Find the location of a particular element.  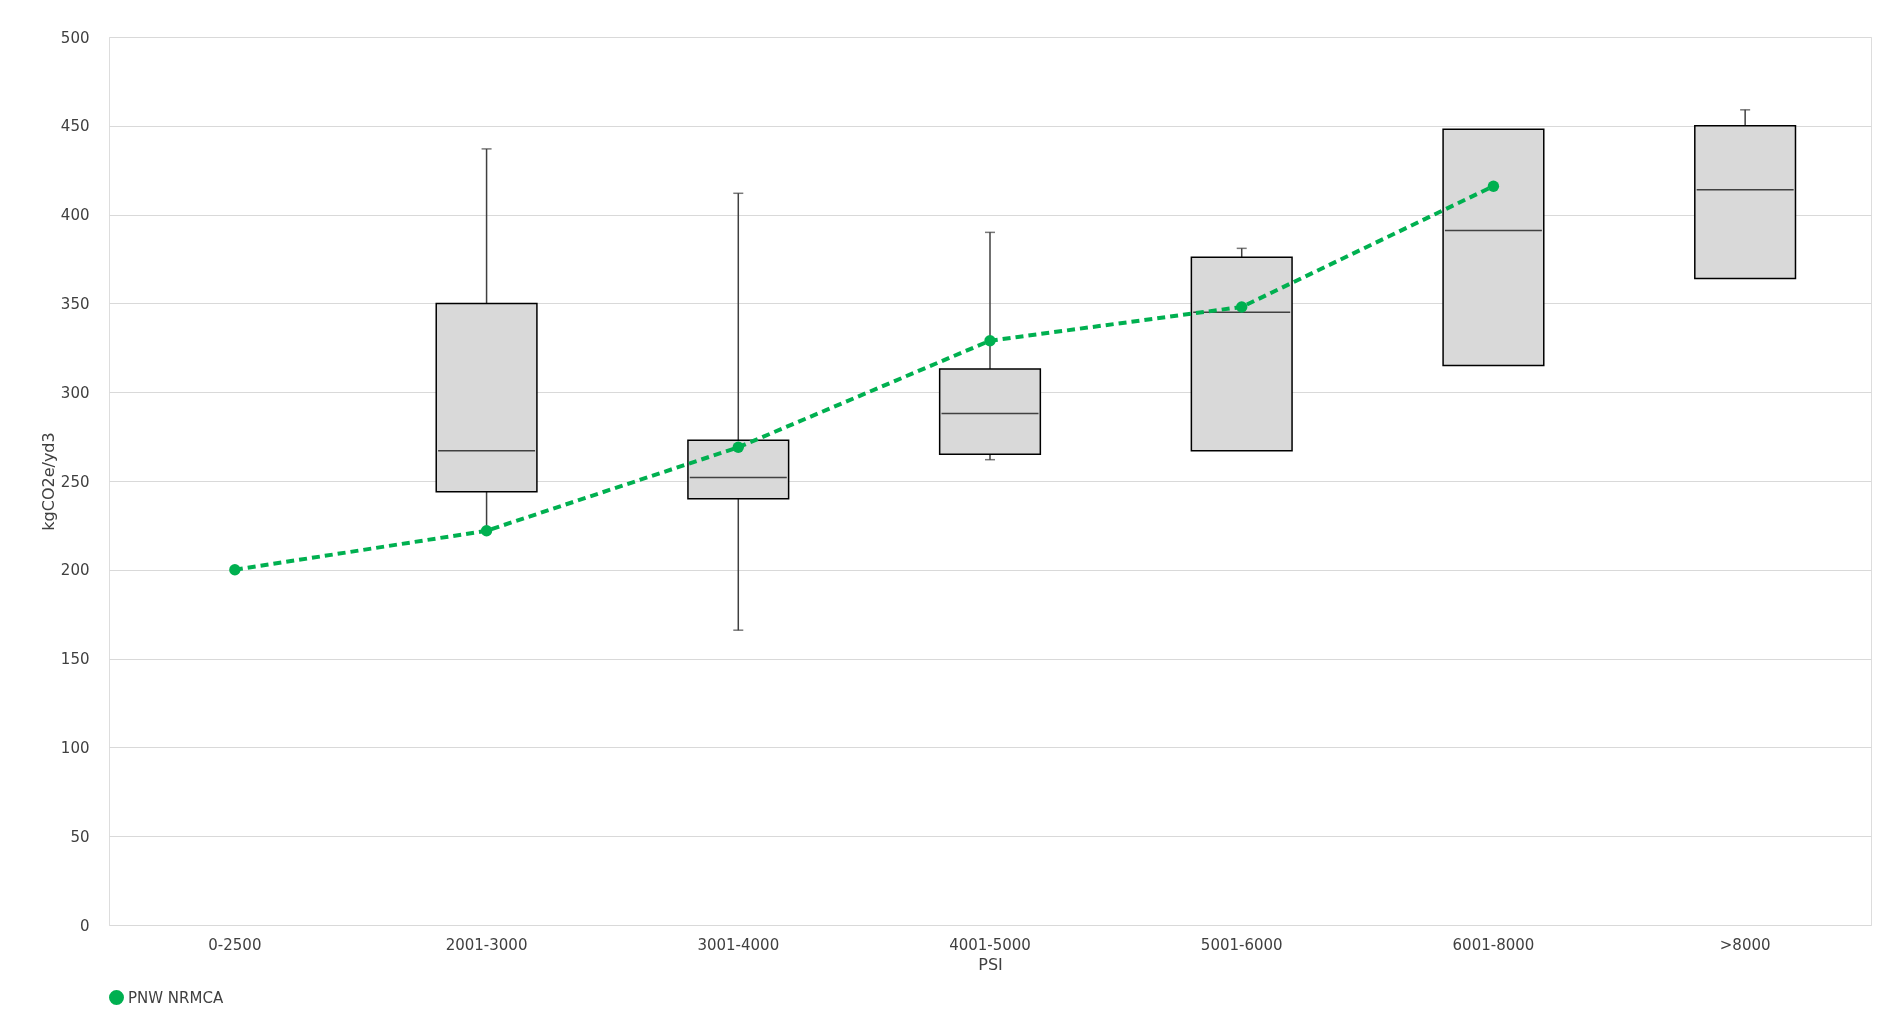

y-tick-label: 0 is located at coordinates (84, 925).